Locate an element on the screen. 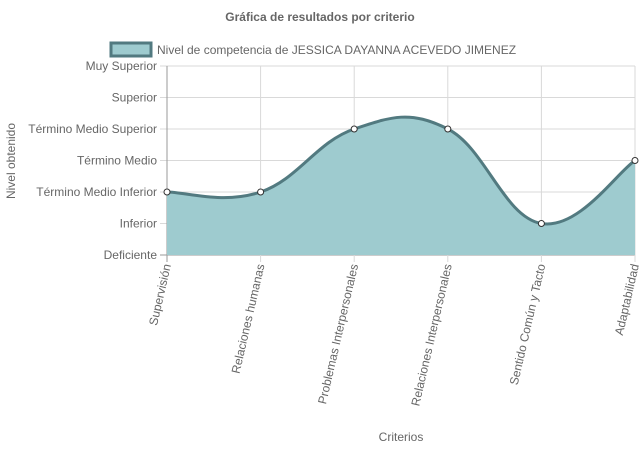 This screenshot has width=639, height=449. y-tick-label: Deficiente is located at coordinates (131, 255).